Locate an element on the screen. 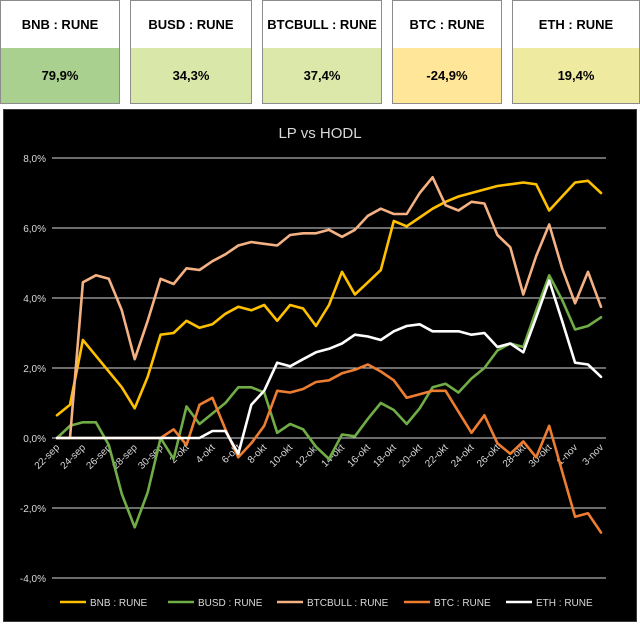 This screenshot has height=626, width=640. tile-btc-rune: BTC : RUNE -24,9% is located at coordinates (447, 52).